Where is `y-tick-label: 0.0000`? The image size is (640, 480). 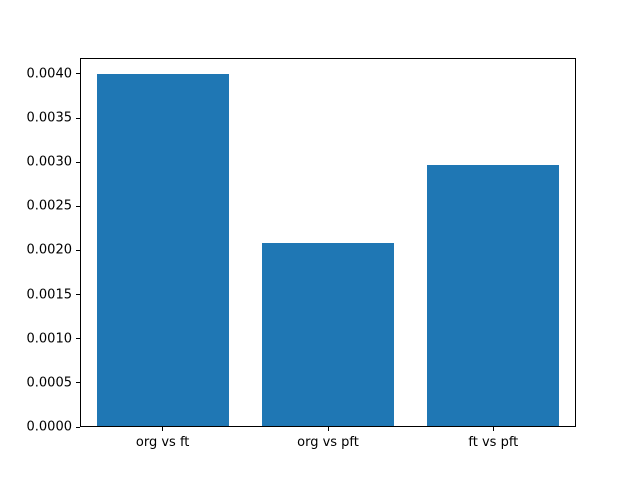
y-tick-label: 0.0000 is located at coordinates (49, 427).